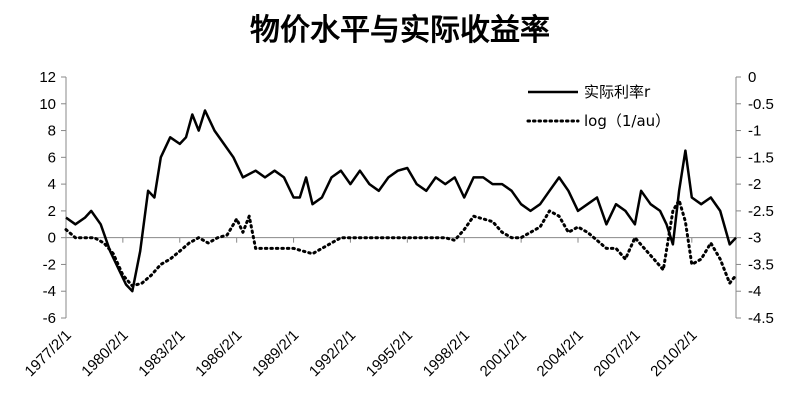 This screenshot has width=800, height=409. I want to click on right-y-tick-label: -0.5, so click(761, 104).